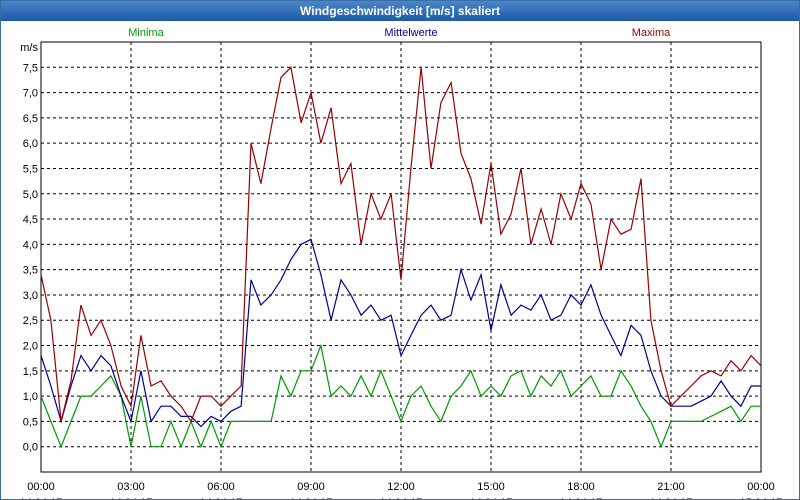 This screenshot has height=500, width=800. Describe the element at coordinates (581, 487) in the screenshot. I see `x-tick-time: 18:00` at that location.